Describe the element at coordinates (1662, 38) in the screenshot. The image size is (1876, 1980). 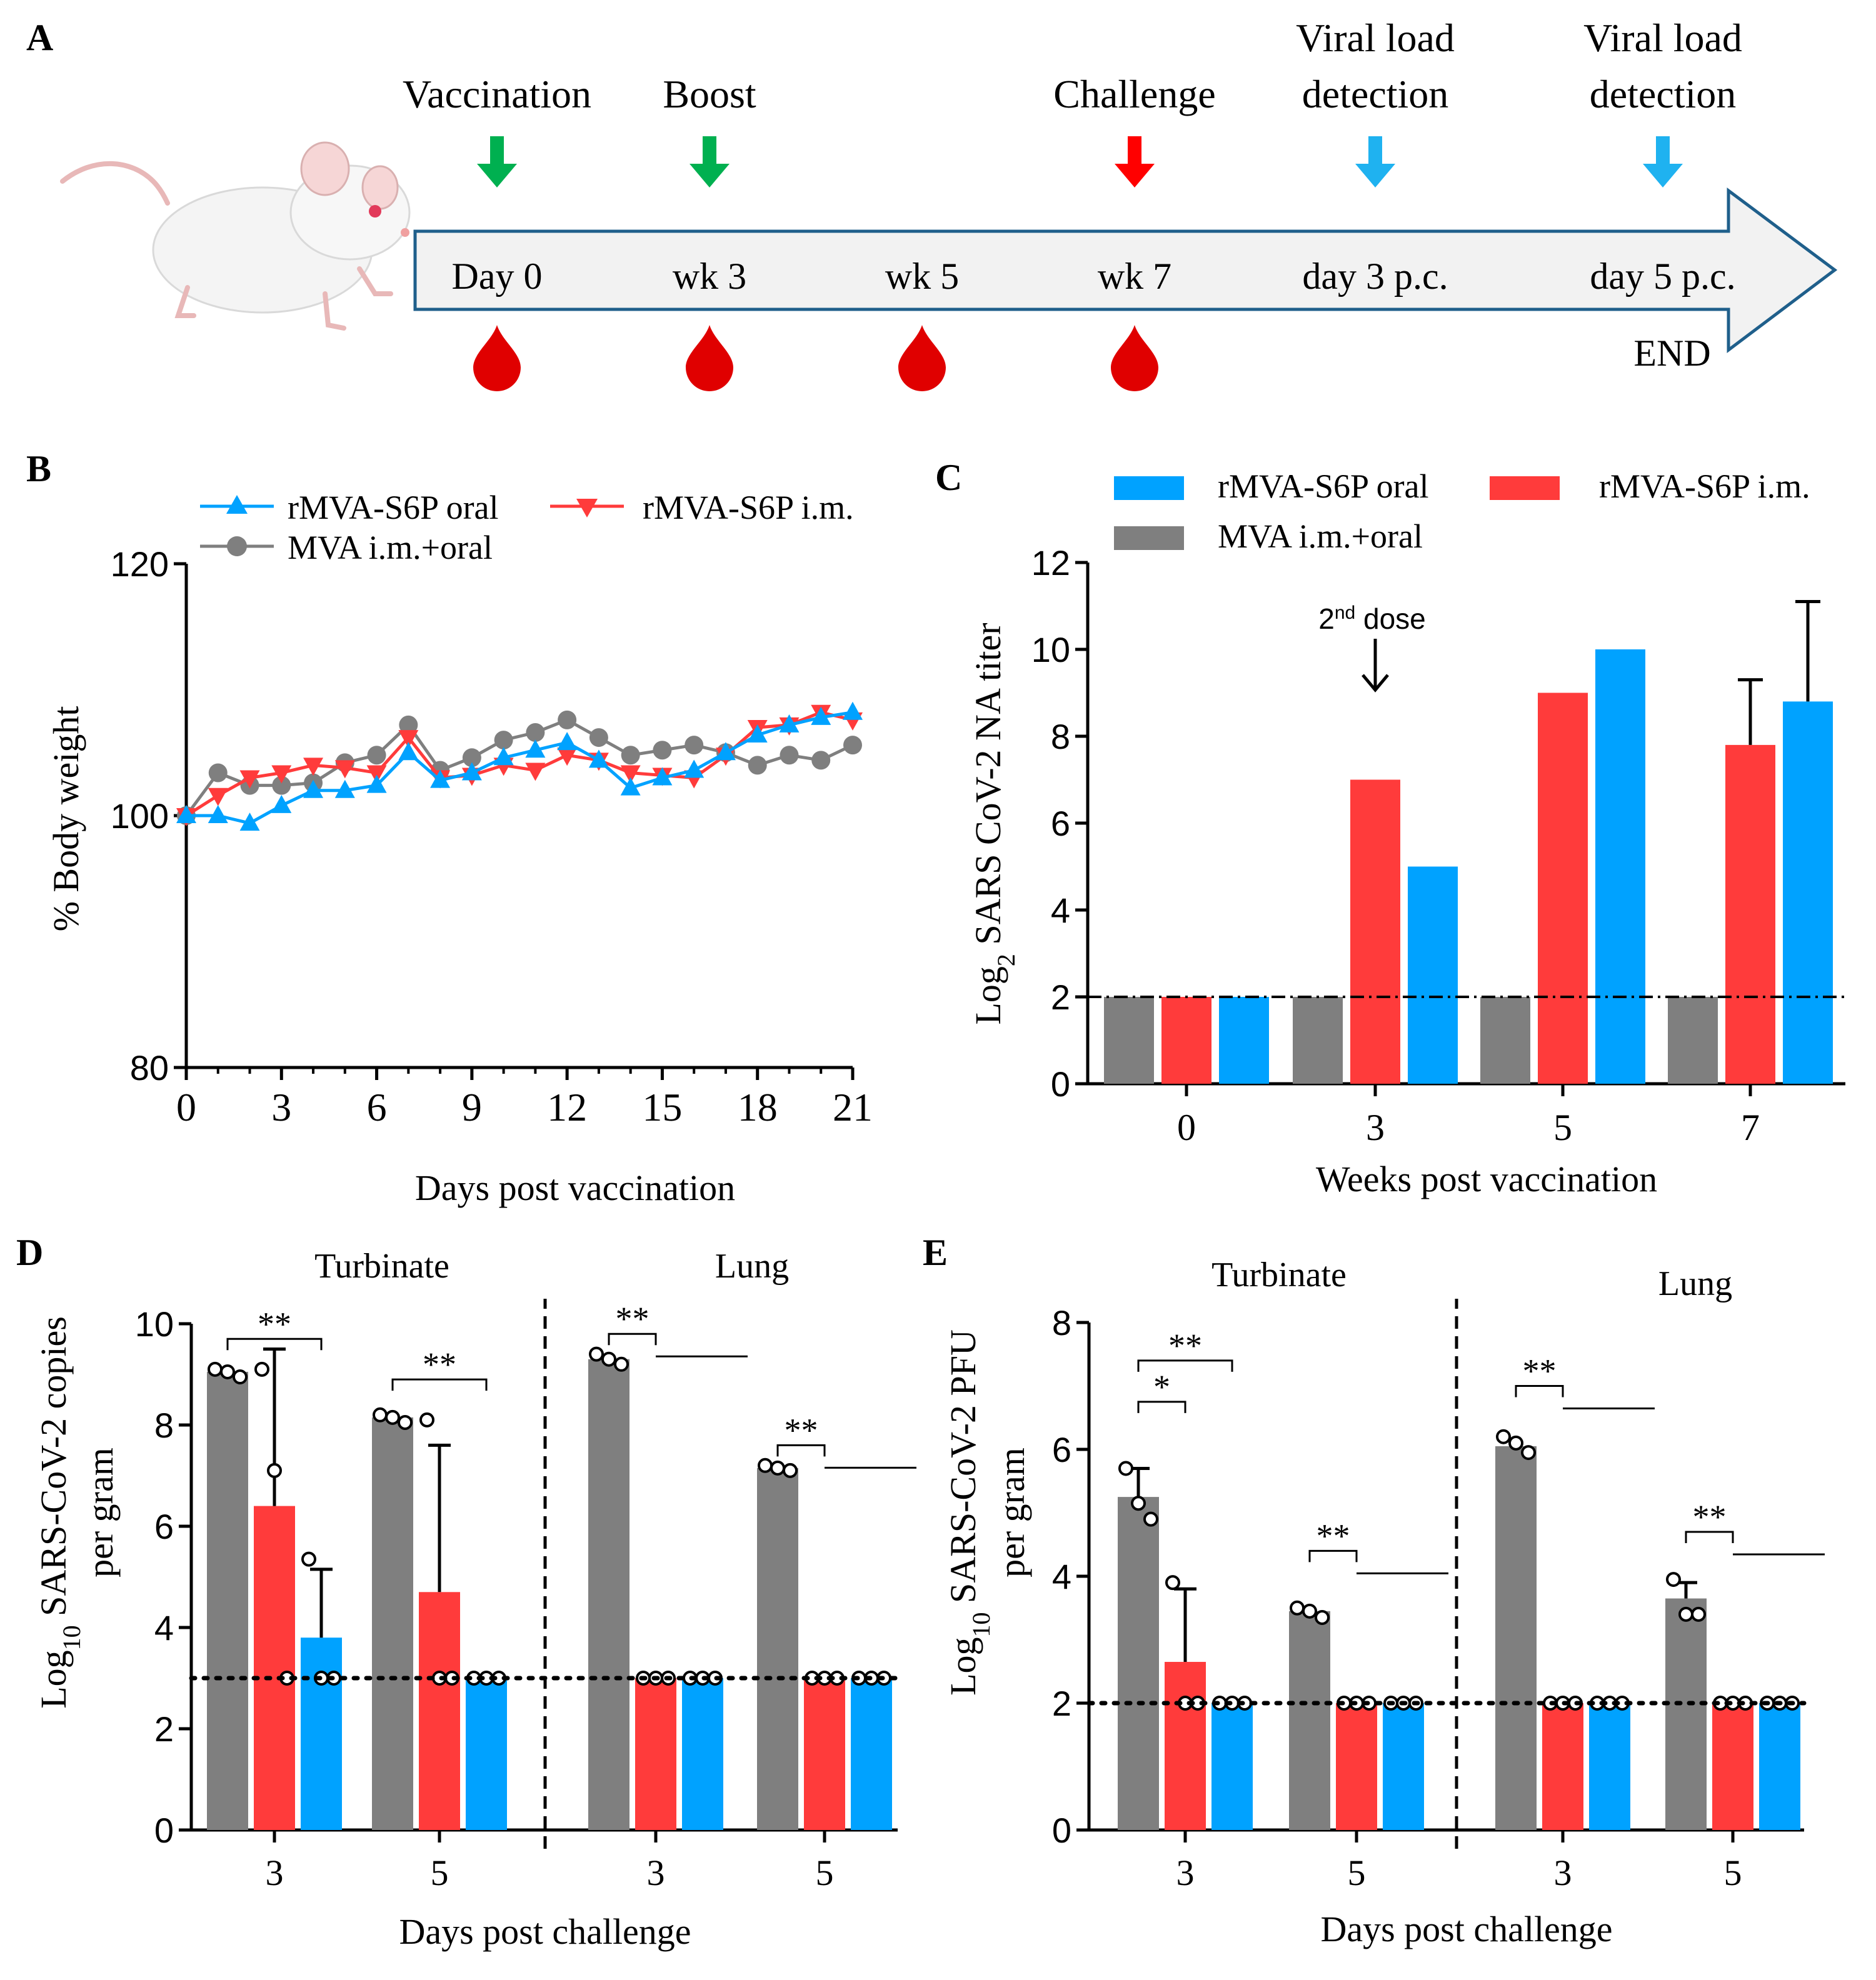
I see `timeline-label-4-line1: Viral load` at that location.